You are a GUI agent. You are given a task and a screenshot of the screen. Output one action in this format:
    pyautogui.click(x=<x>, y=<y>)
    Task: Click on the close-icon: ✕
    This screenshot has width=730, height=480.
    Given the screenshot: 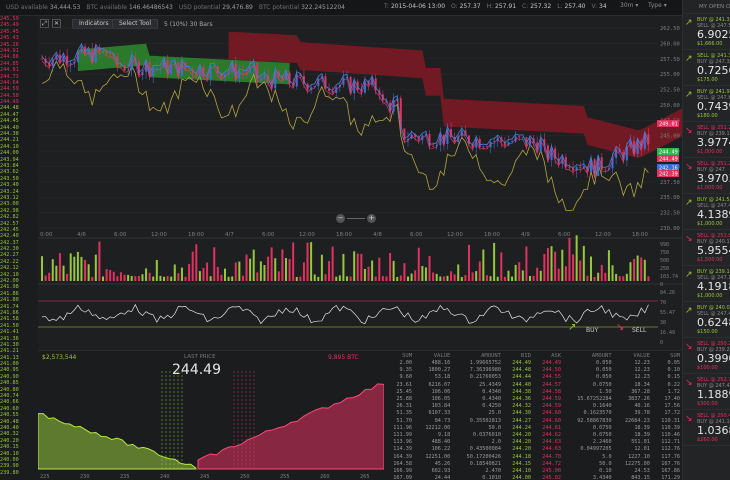 What is the action you would take?
    pyautogui.click(x=56, y=23)
    